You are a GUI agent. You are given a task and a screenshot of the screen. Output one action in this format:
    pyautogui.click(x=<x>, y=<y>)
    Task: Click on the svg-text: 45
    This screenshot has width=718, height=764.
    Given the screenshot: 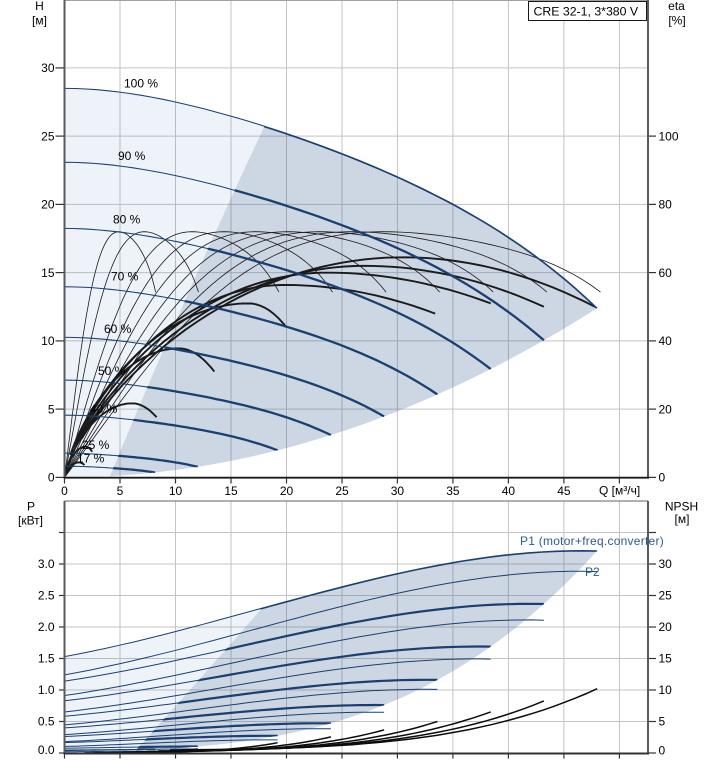 What is the action you would take?
    pyautogui.click(x=564, y=491)
    